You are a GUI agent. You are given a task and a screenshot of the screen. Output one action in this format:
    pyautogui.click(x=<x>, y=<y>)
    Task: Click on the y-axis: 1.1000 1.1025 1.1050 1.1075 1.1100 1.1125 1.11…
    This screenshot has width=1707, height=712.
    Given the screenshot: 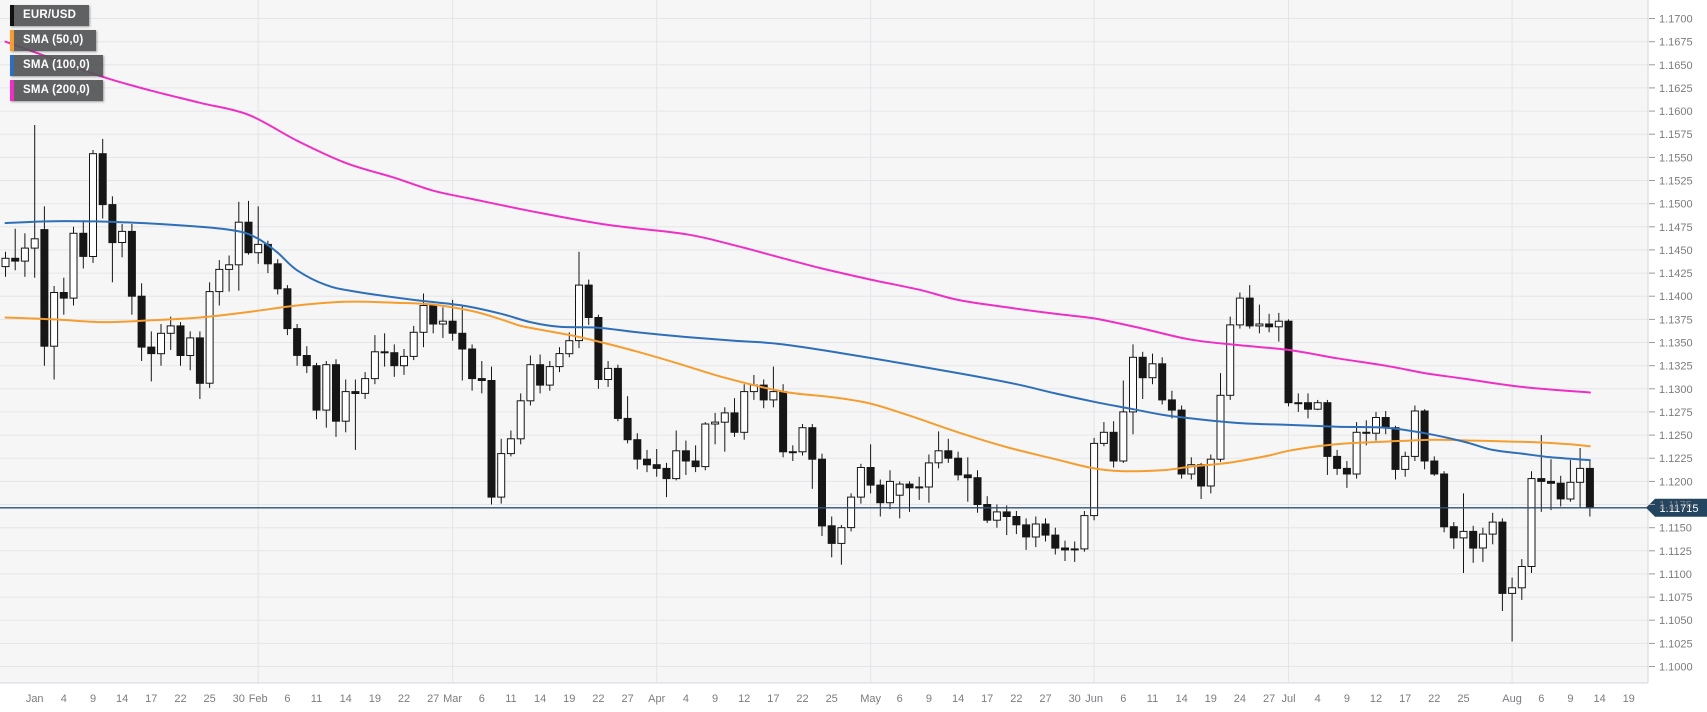 What is the action you would take?
    pyautogui.click(x=1671, y=344)
    